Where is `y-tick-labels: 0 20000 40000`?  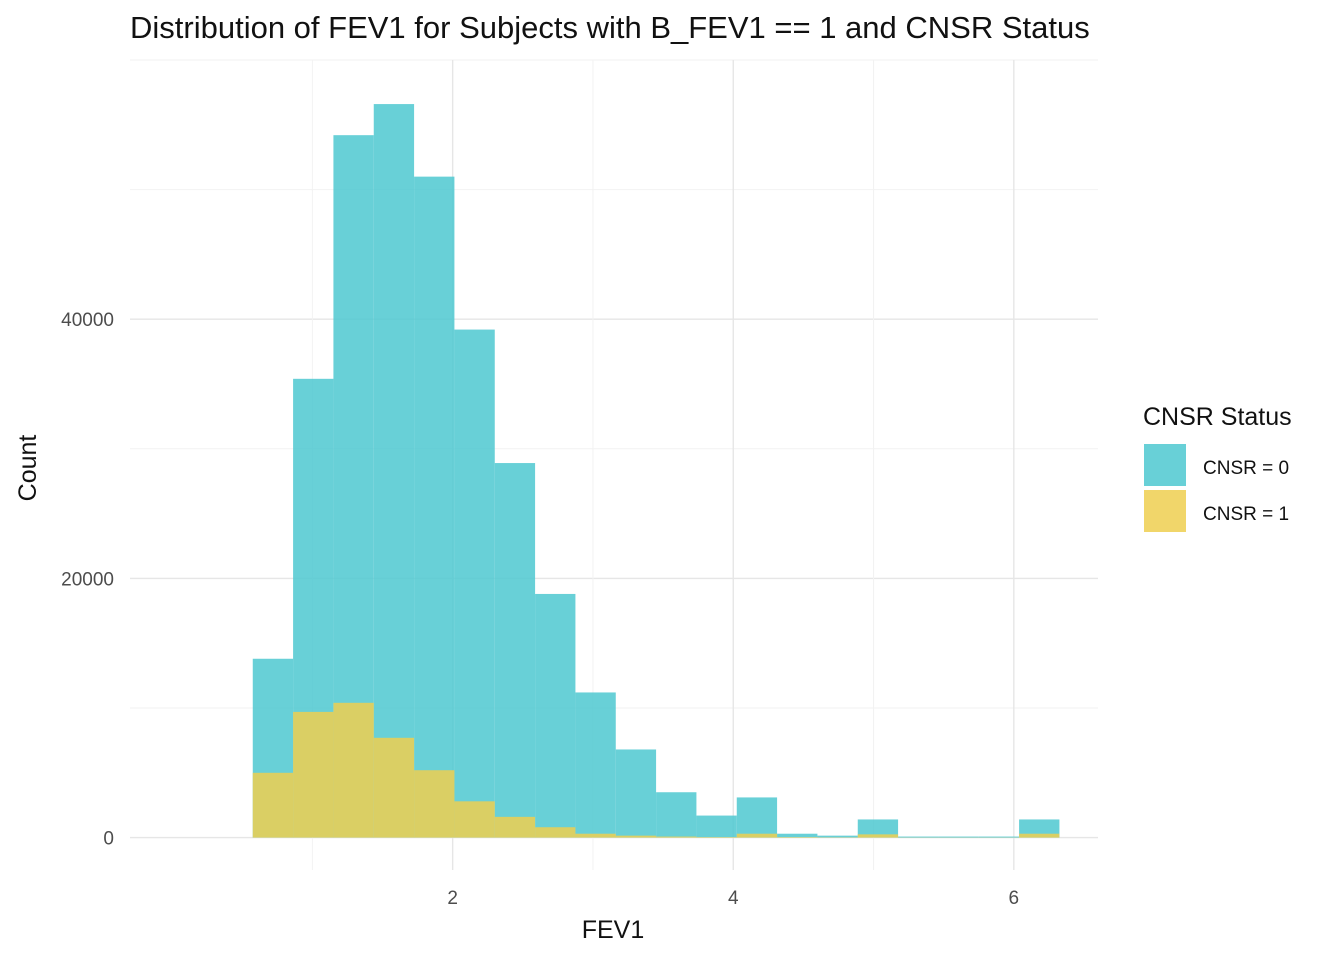
y-tick-labels: 0 20000 40000 is located at coordinates (87, 579).